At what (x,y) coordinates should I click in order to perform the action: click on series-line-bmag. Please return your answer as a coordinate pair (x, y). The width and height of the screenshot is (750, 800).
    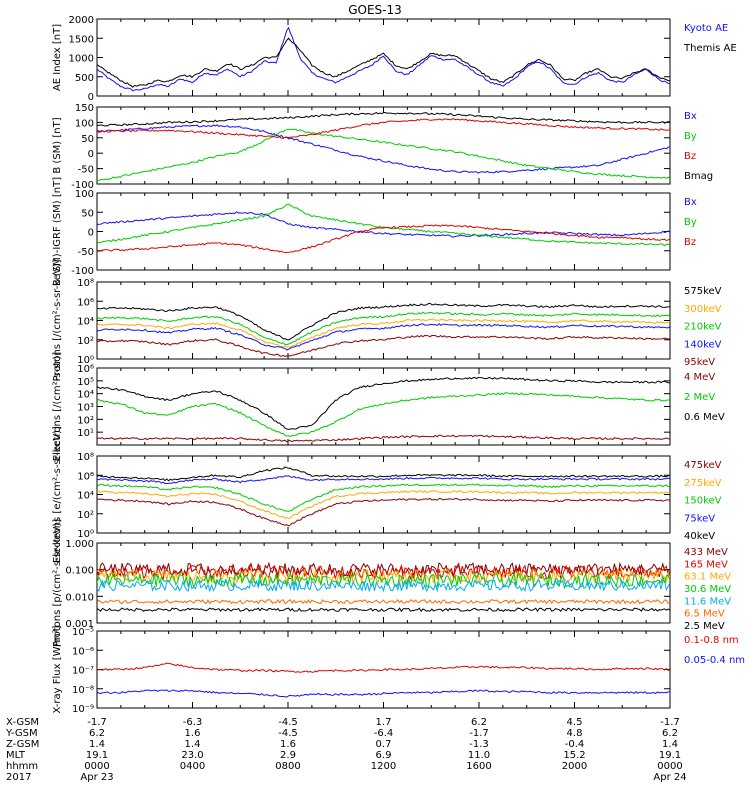
    Looking at the image, I should click on (383, 119).